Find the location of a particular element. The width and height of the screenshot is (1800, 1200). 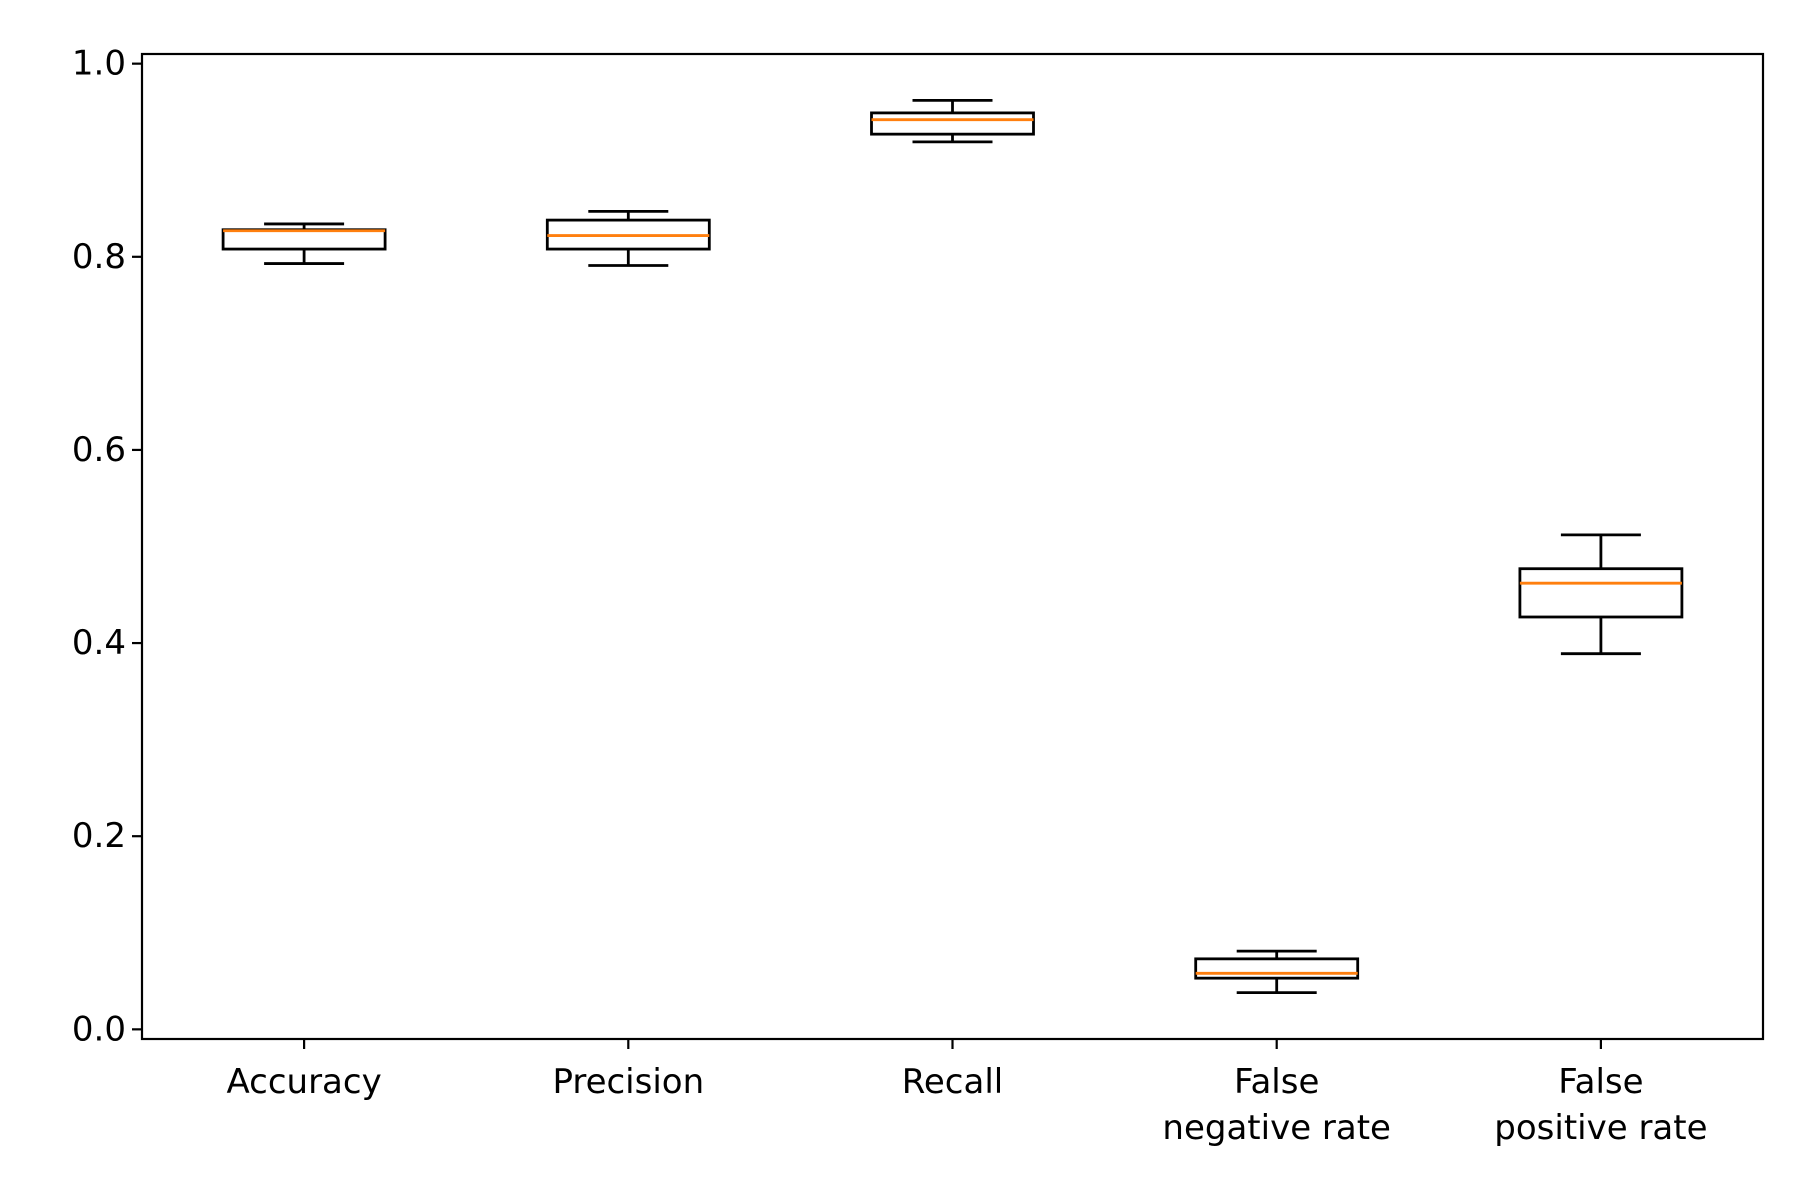

y-tick-label: 1.0 is located at coordinates (99, 64).